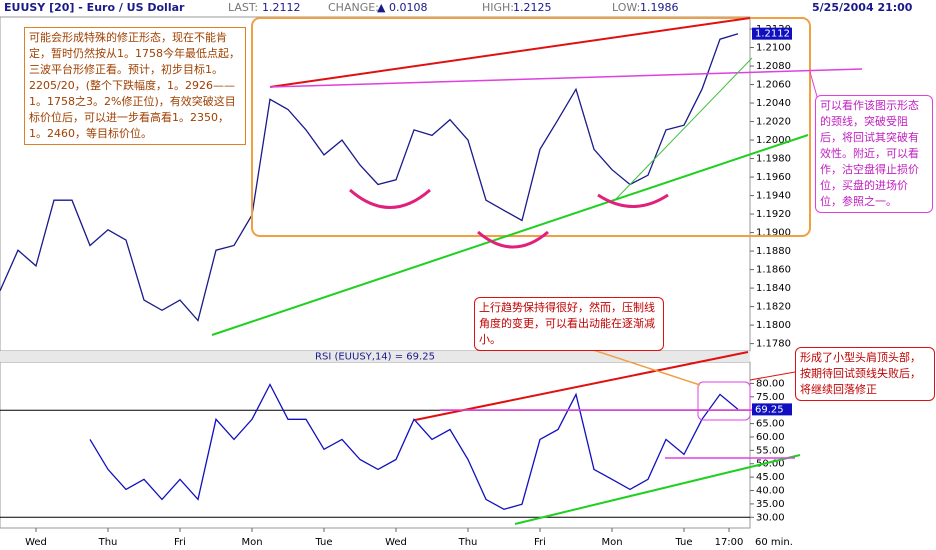  I want to click on y-tick-label: 1.1920, so click(773, 214).